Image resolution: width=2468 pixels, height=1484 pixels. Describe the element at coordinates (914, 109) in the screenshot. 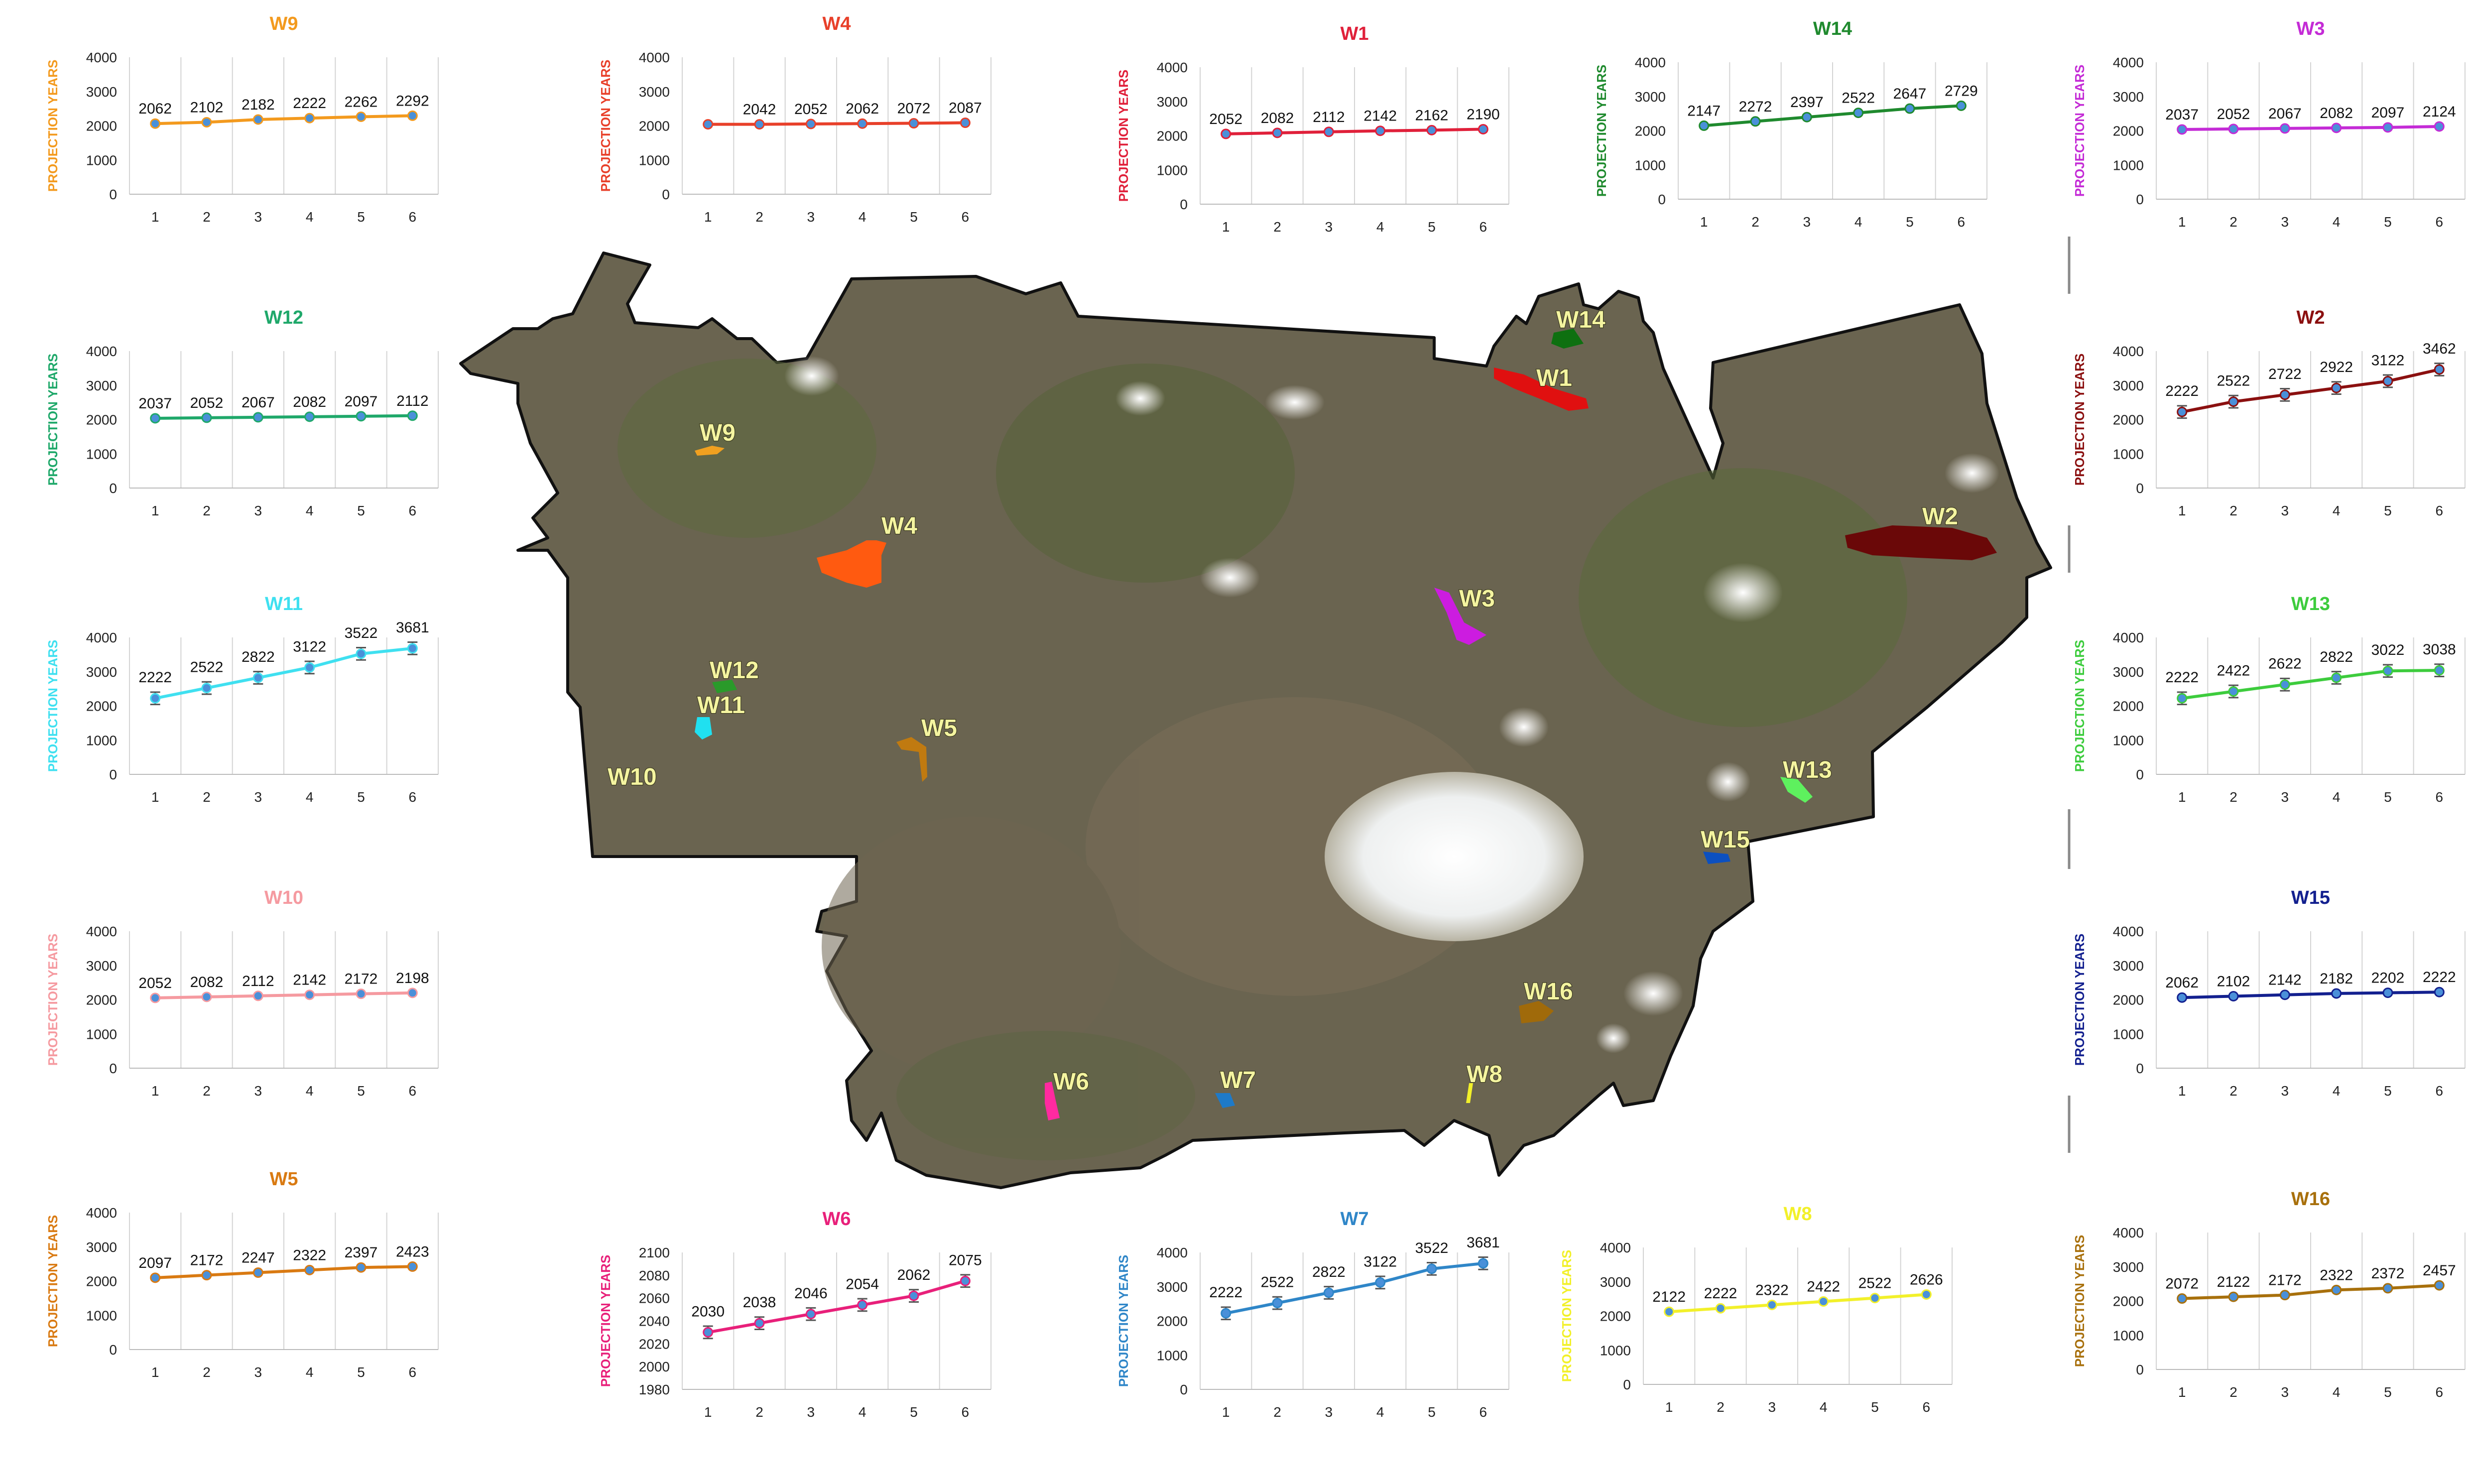

I see `data-label: 2072` at that location.